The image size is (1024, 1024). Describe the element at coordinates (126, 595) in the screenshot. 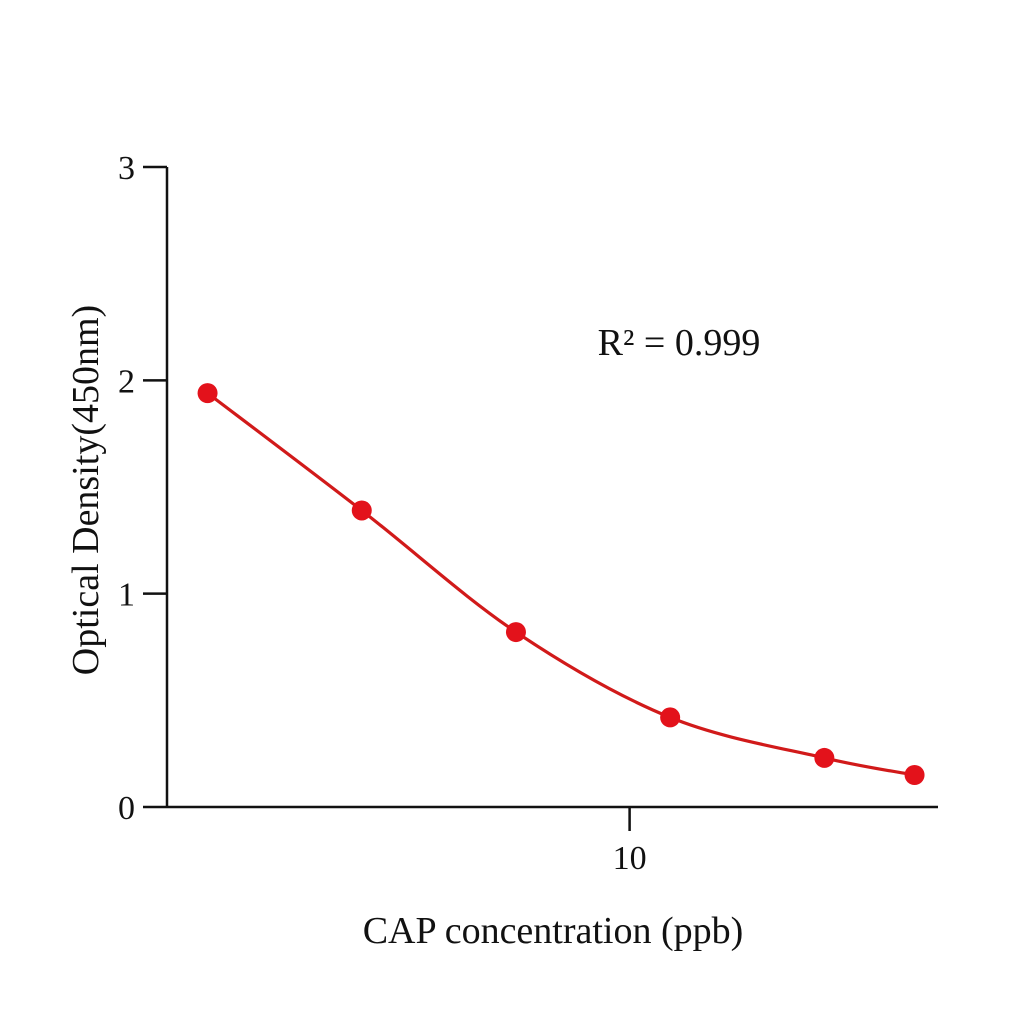

I see `y-tick-label: 1` at that location.